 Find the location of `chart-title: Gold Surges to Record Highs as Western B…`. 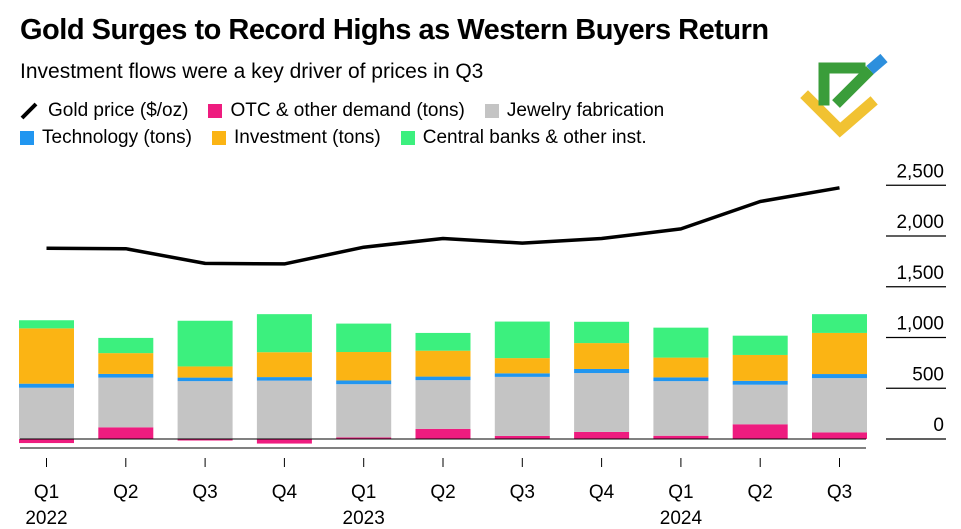

chart-title: Gold Surges to Record Highs as Western B… is located at coordinates (394, 30).